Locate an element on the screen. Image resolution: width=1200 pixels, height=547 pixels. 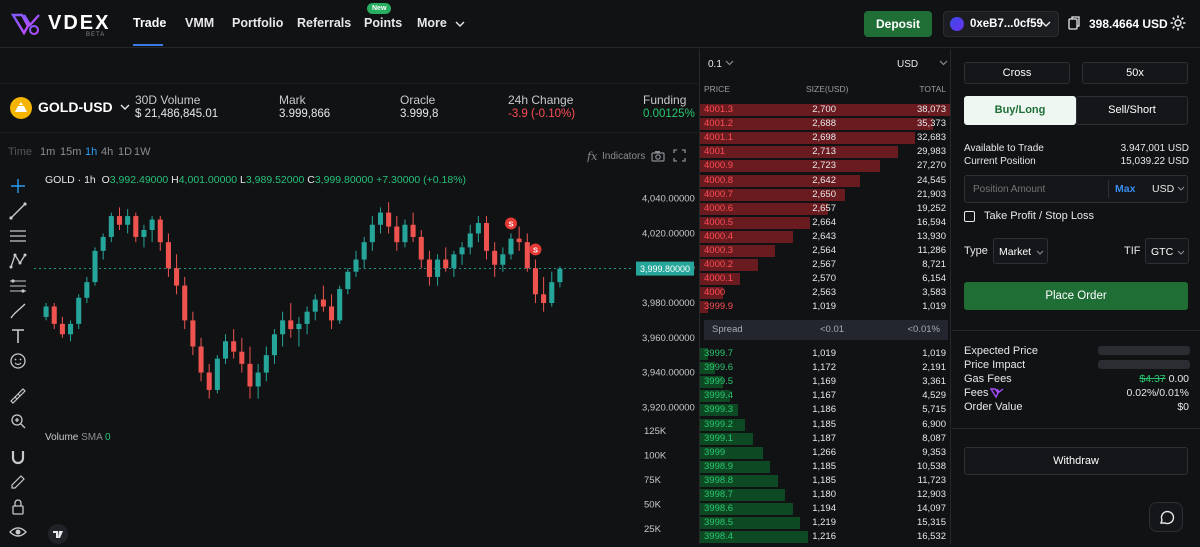
nav-referrals: Referrals is located at coordinates (324, 23).